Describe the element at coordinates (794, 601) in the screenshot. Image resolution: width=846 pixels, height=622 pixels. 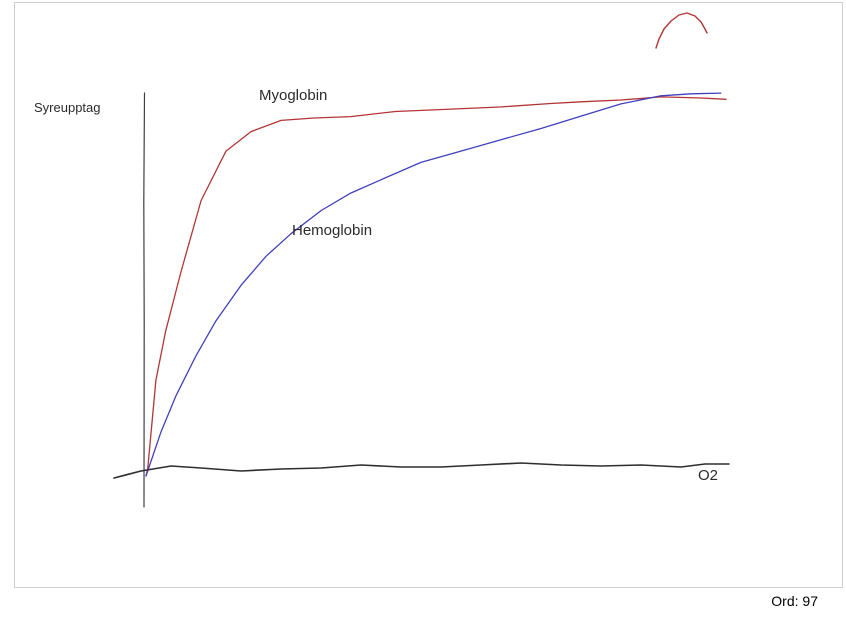
I see `word-count: Ord: 97` at that location.